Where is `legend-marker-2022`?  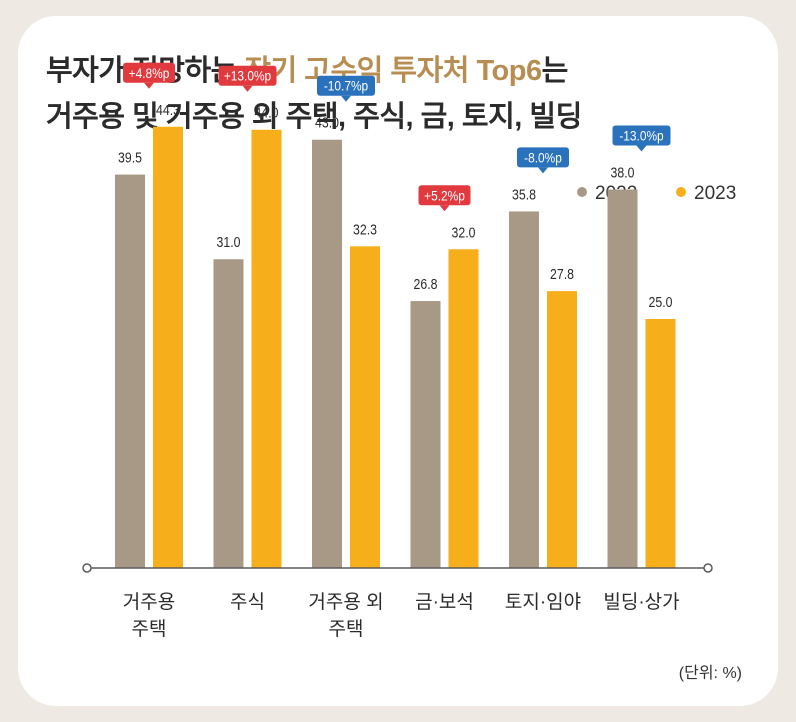
legend-marker-2022 is located at coordinates (582, 192).